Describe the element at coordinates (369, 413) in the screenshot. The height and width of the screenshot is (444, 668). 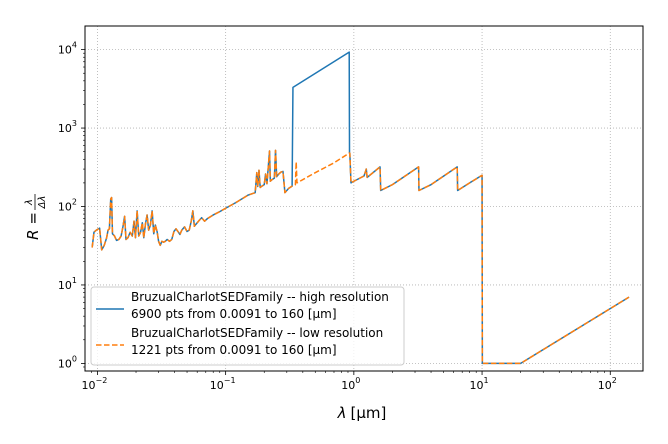
I see `x-axis-unit: [μm]` at that location.